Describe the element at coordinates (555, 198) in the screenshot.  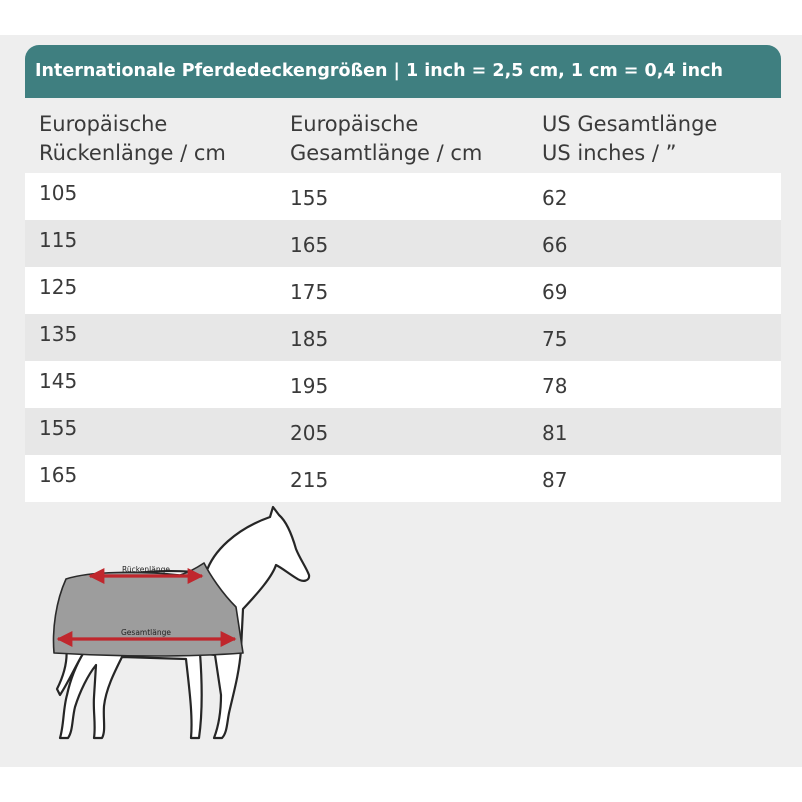
I see `cell-us-inches: 62` at that location.